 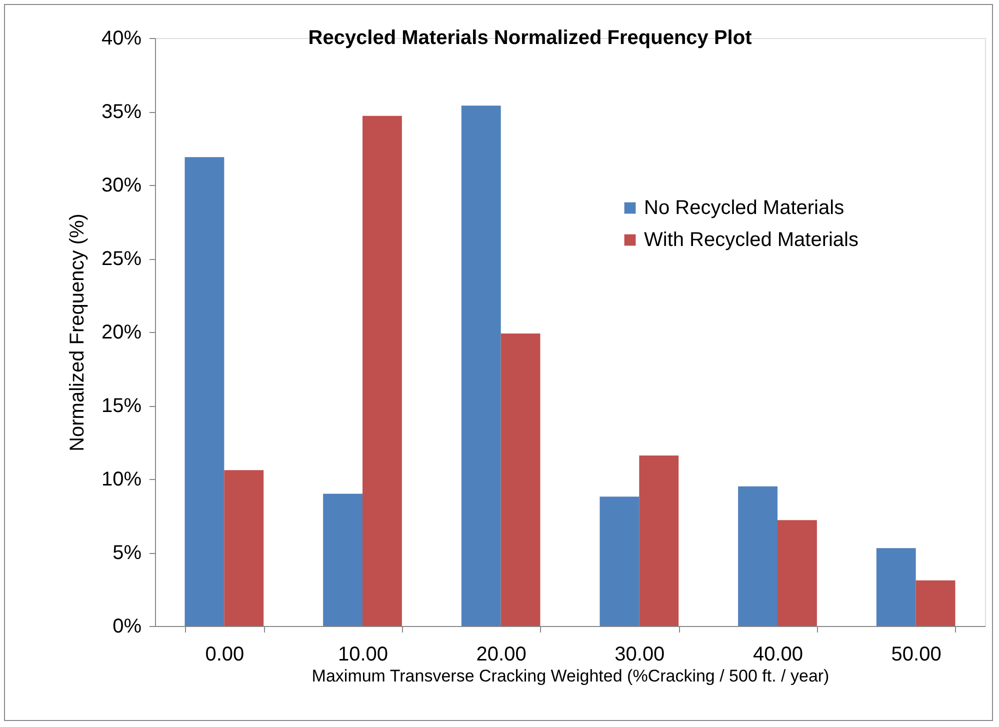 I want to click on legend-label: No Recycled Materials, so click(x=744, y=208).